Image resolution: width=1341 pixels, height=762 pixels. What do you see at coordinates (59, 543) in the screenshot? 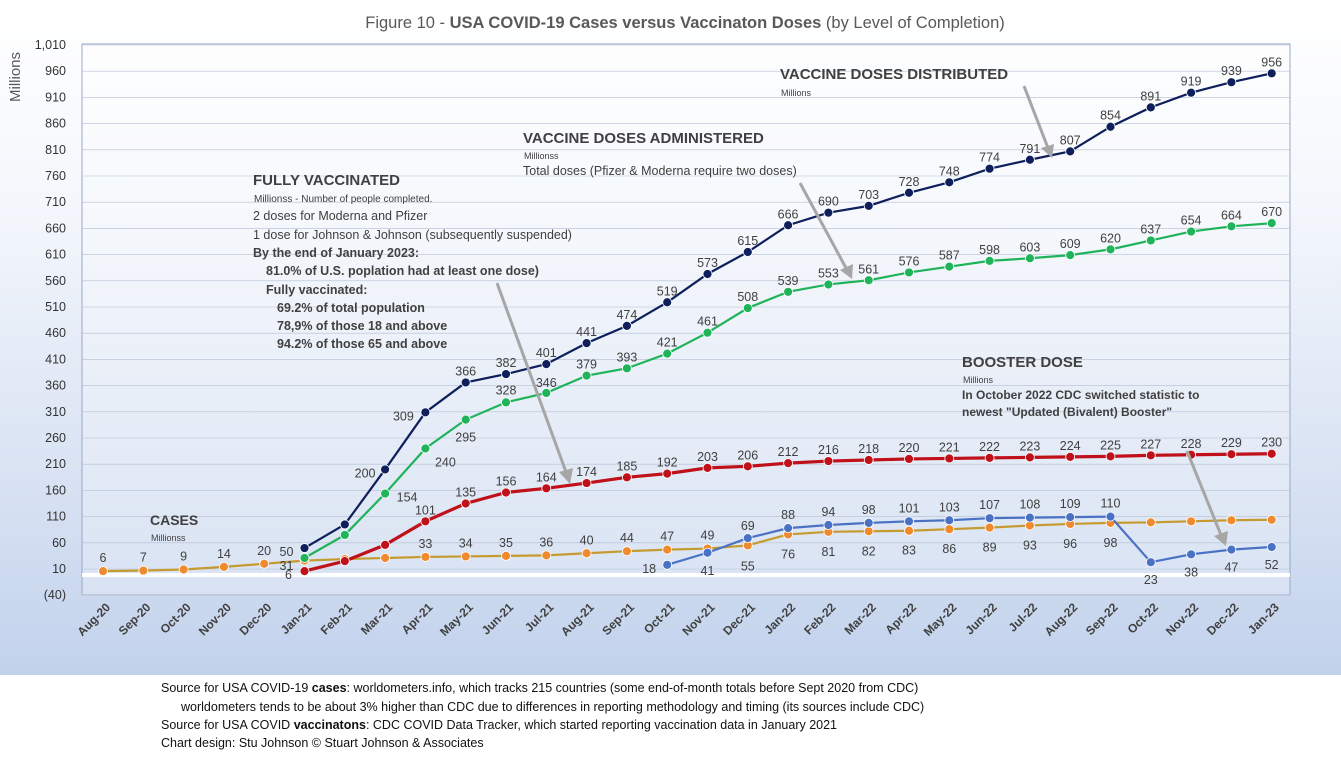
I see `y-tick-label: 60` at bounding box center [59, 543].